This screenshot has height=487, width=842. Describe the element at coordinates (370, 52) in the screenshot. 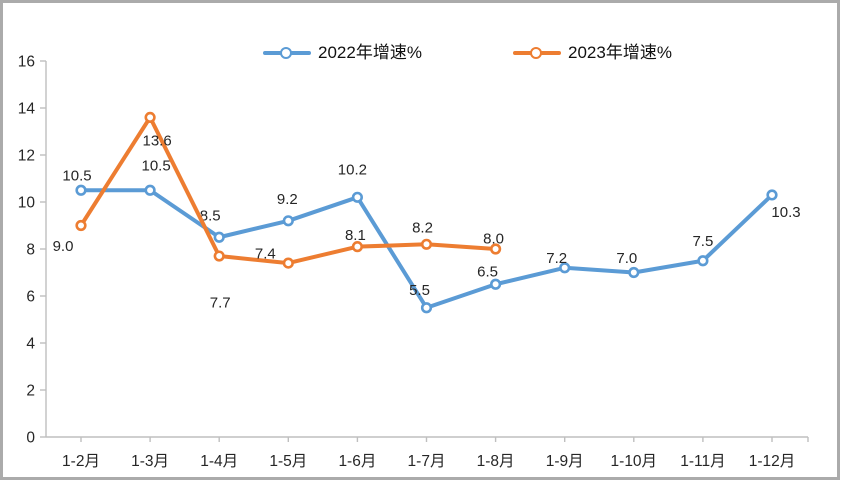

I see `legend-label-2022: 2022年增速%` at that location.